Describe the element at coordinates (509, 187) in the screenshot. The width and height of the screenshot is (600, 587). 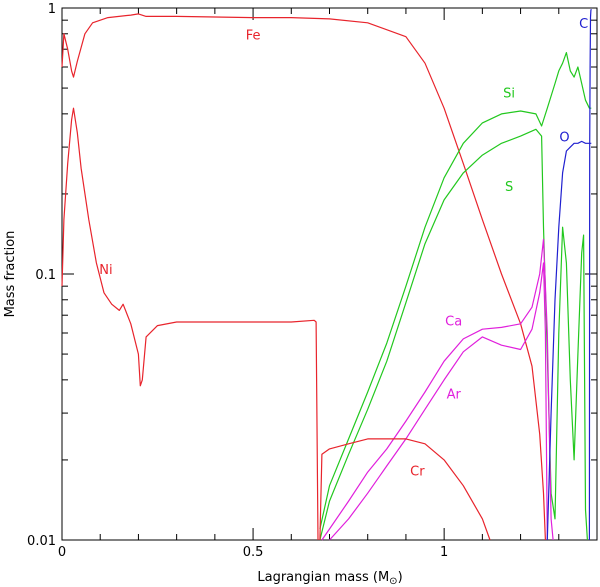
I see `series-label-s: S` at that location.